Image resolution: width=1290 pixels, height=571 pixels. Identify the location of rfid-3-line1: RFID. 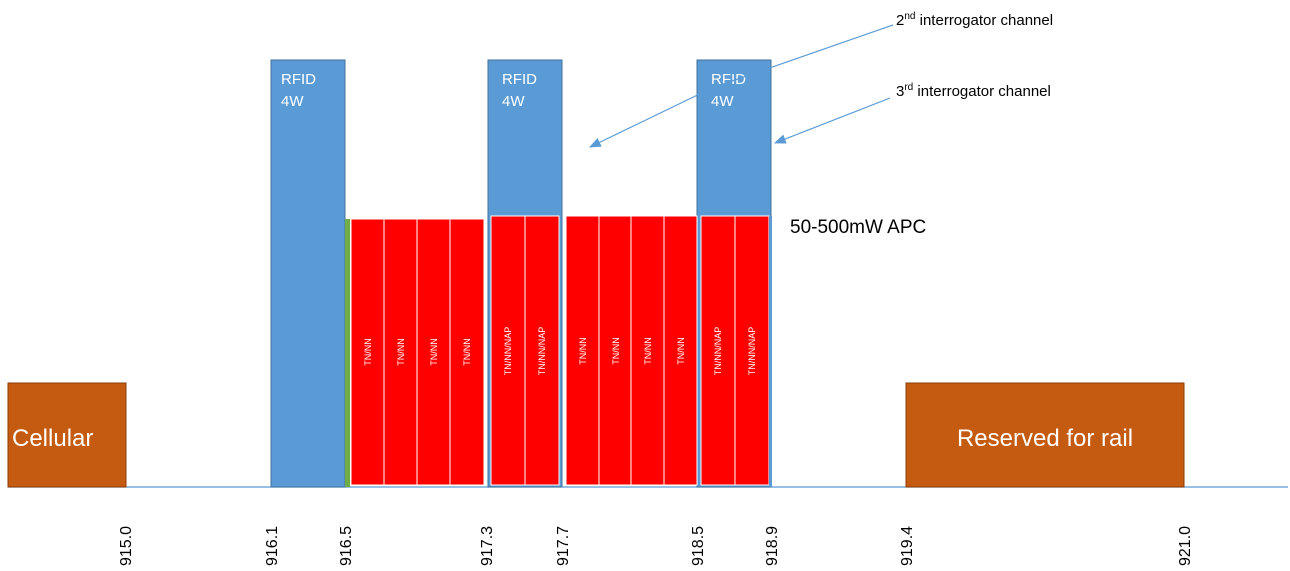
(728, 79).